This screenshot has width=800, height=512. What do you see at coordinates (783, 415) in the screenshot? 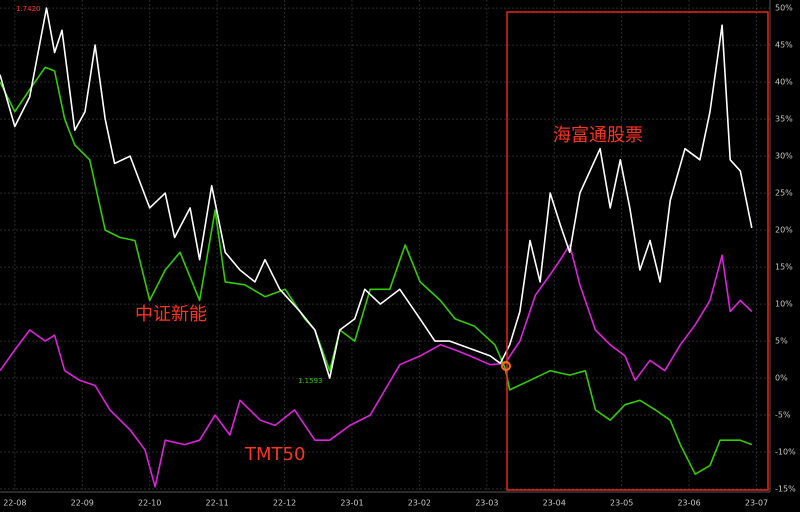
I see `y-tick-label: -5%` at bounding box center [783, 415].